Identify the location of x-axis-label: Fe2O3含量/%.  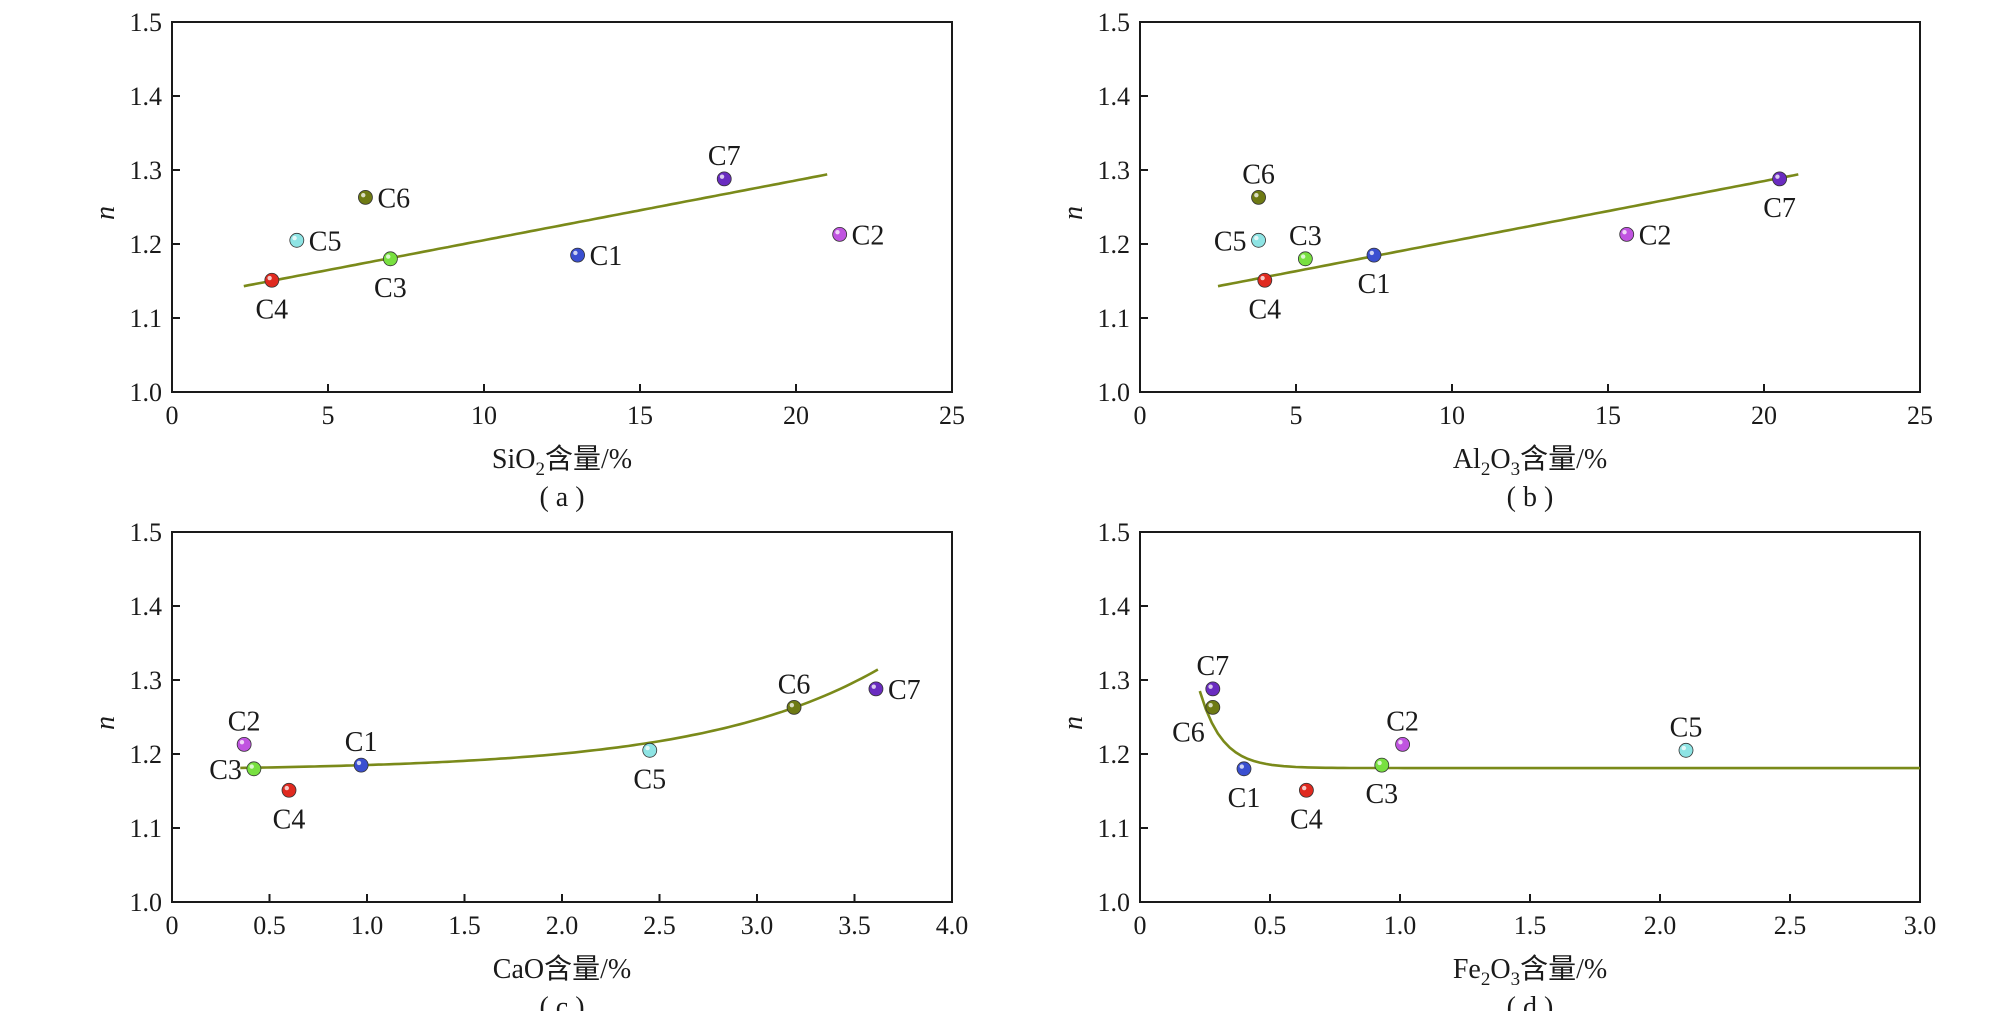
(1530, 971).